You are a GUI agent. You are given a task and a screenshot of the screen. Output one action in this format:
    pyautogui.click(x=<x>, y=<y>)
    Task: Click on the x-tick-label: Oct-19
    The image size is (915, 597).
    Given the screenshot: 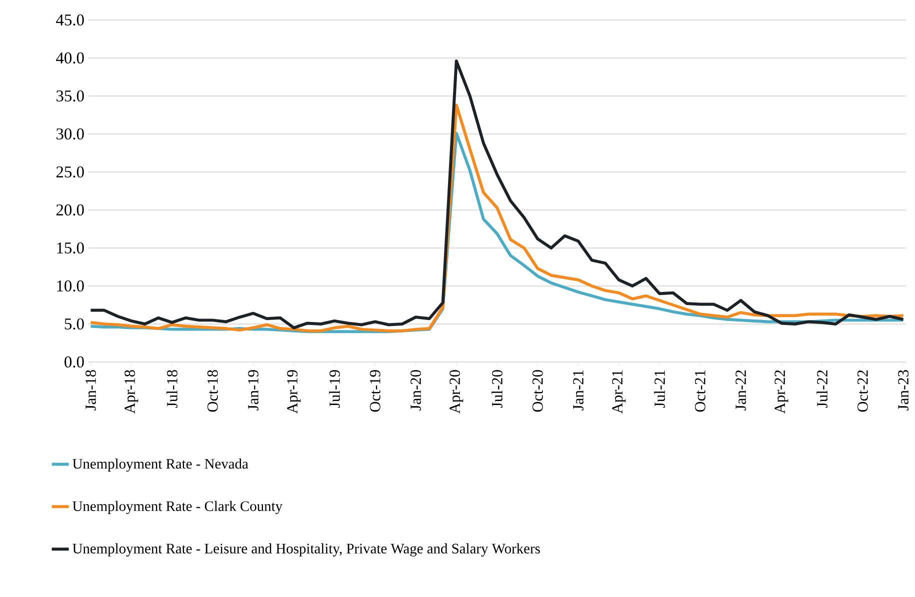 What is the action you would take?
    pyautogui.click(x=375, y=391)
    